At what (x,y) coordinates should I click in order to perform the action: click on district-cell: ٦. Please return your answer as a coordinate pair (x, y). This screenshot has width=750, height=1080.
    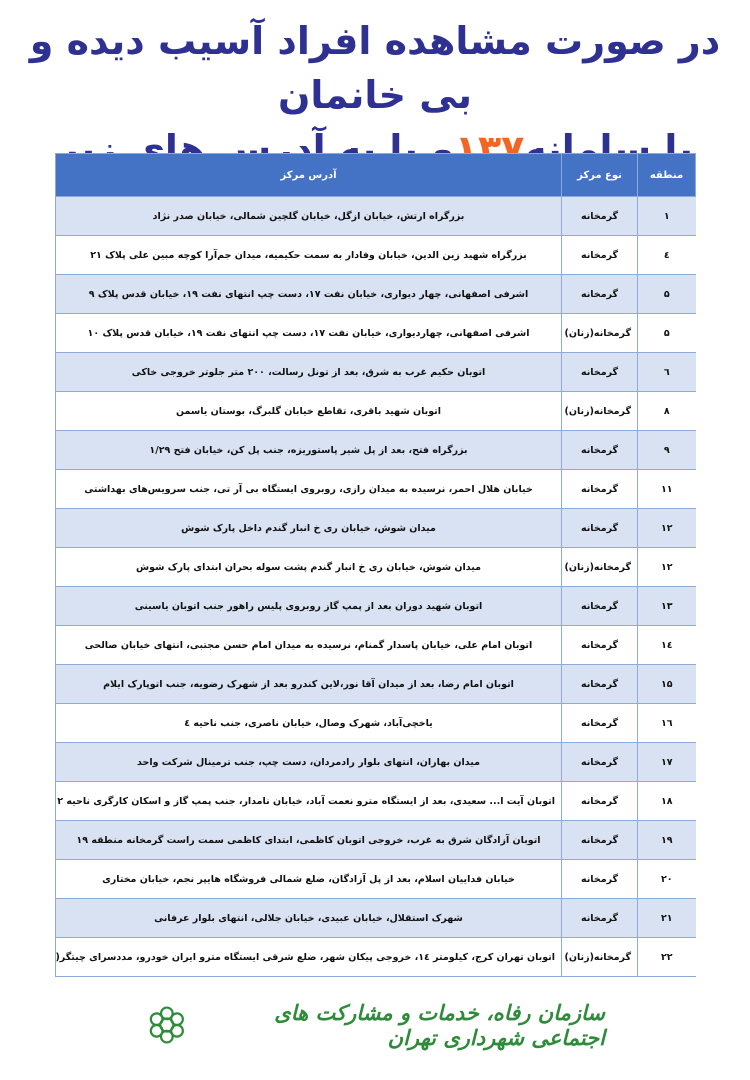
    Looking at the image, I should click on (666, 372).